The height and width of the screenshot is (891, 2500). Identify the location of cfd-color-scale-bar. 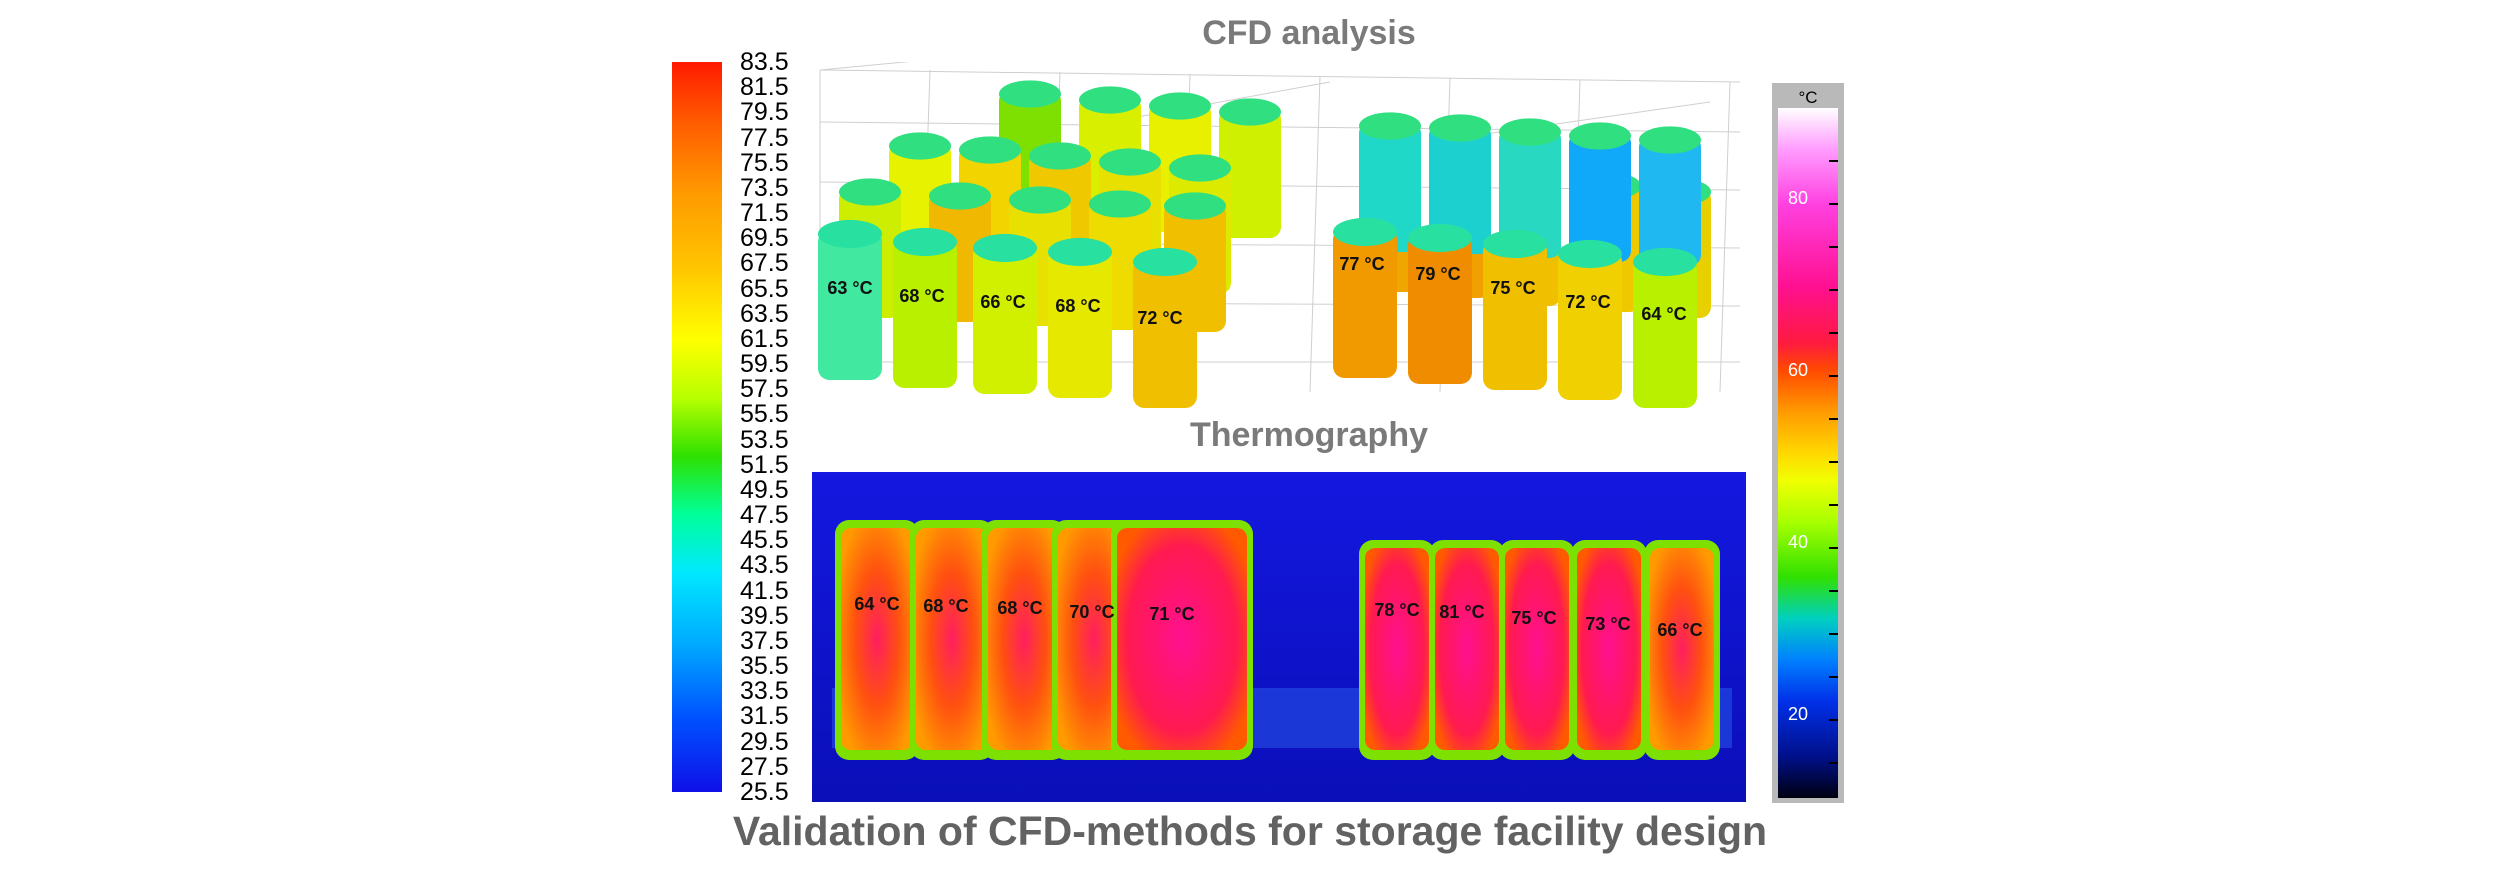
(697, 427).